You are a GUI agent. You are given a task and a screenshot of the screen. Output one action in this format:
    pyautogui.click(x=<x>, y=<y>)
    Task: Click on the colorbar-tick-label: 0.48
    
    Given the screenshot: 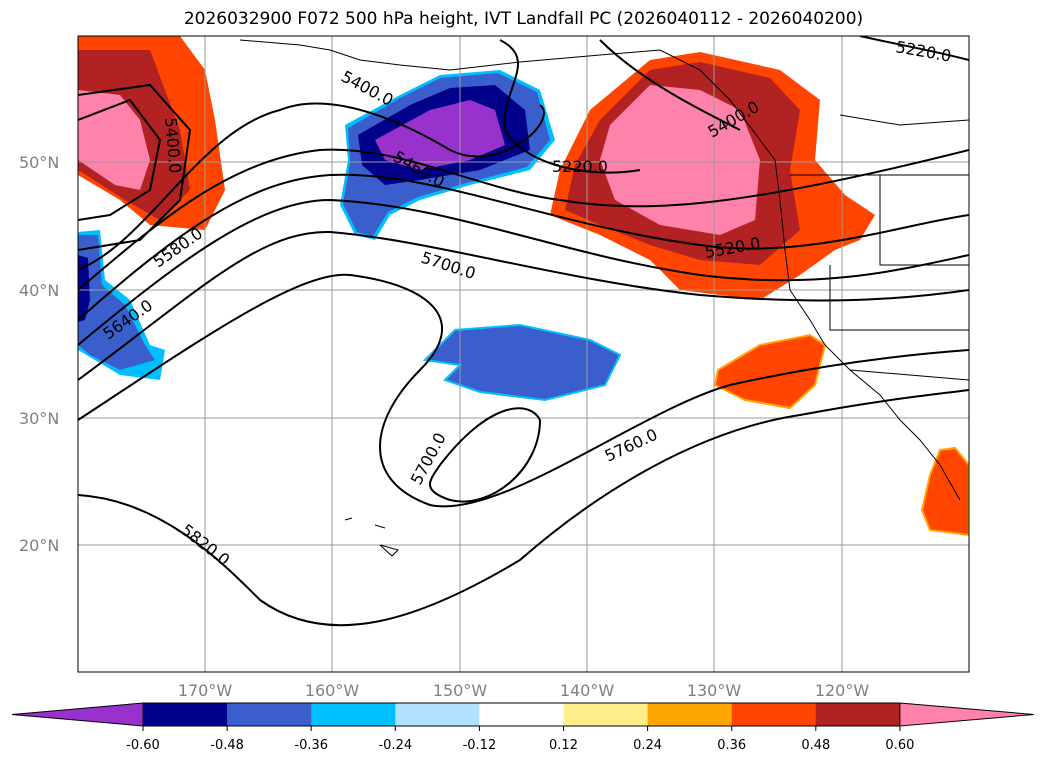 What is the action you would take?
    pyautogui.click(x=815, y=745)
    